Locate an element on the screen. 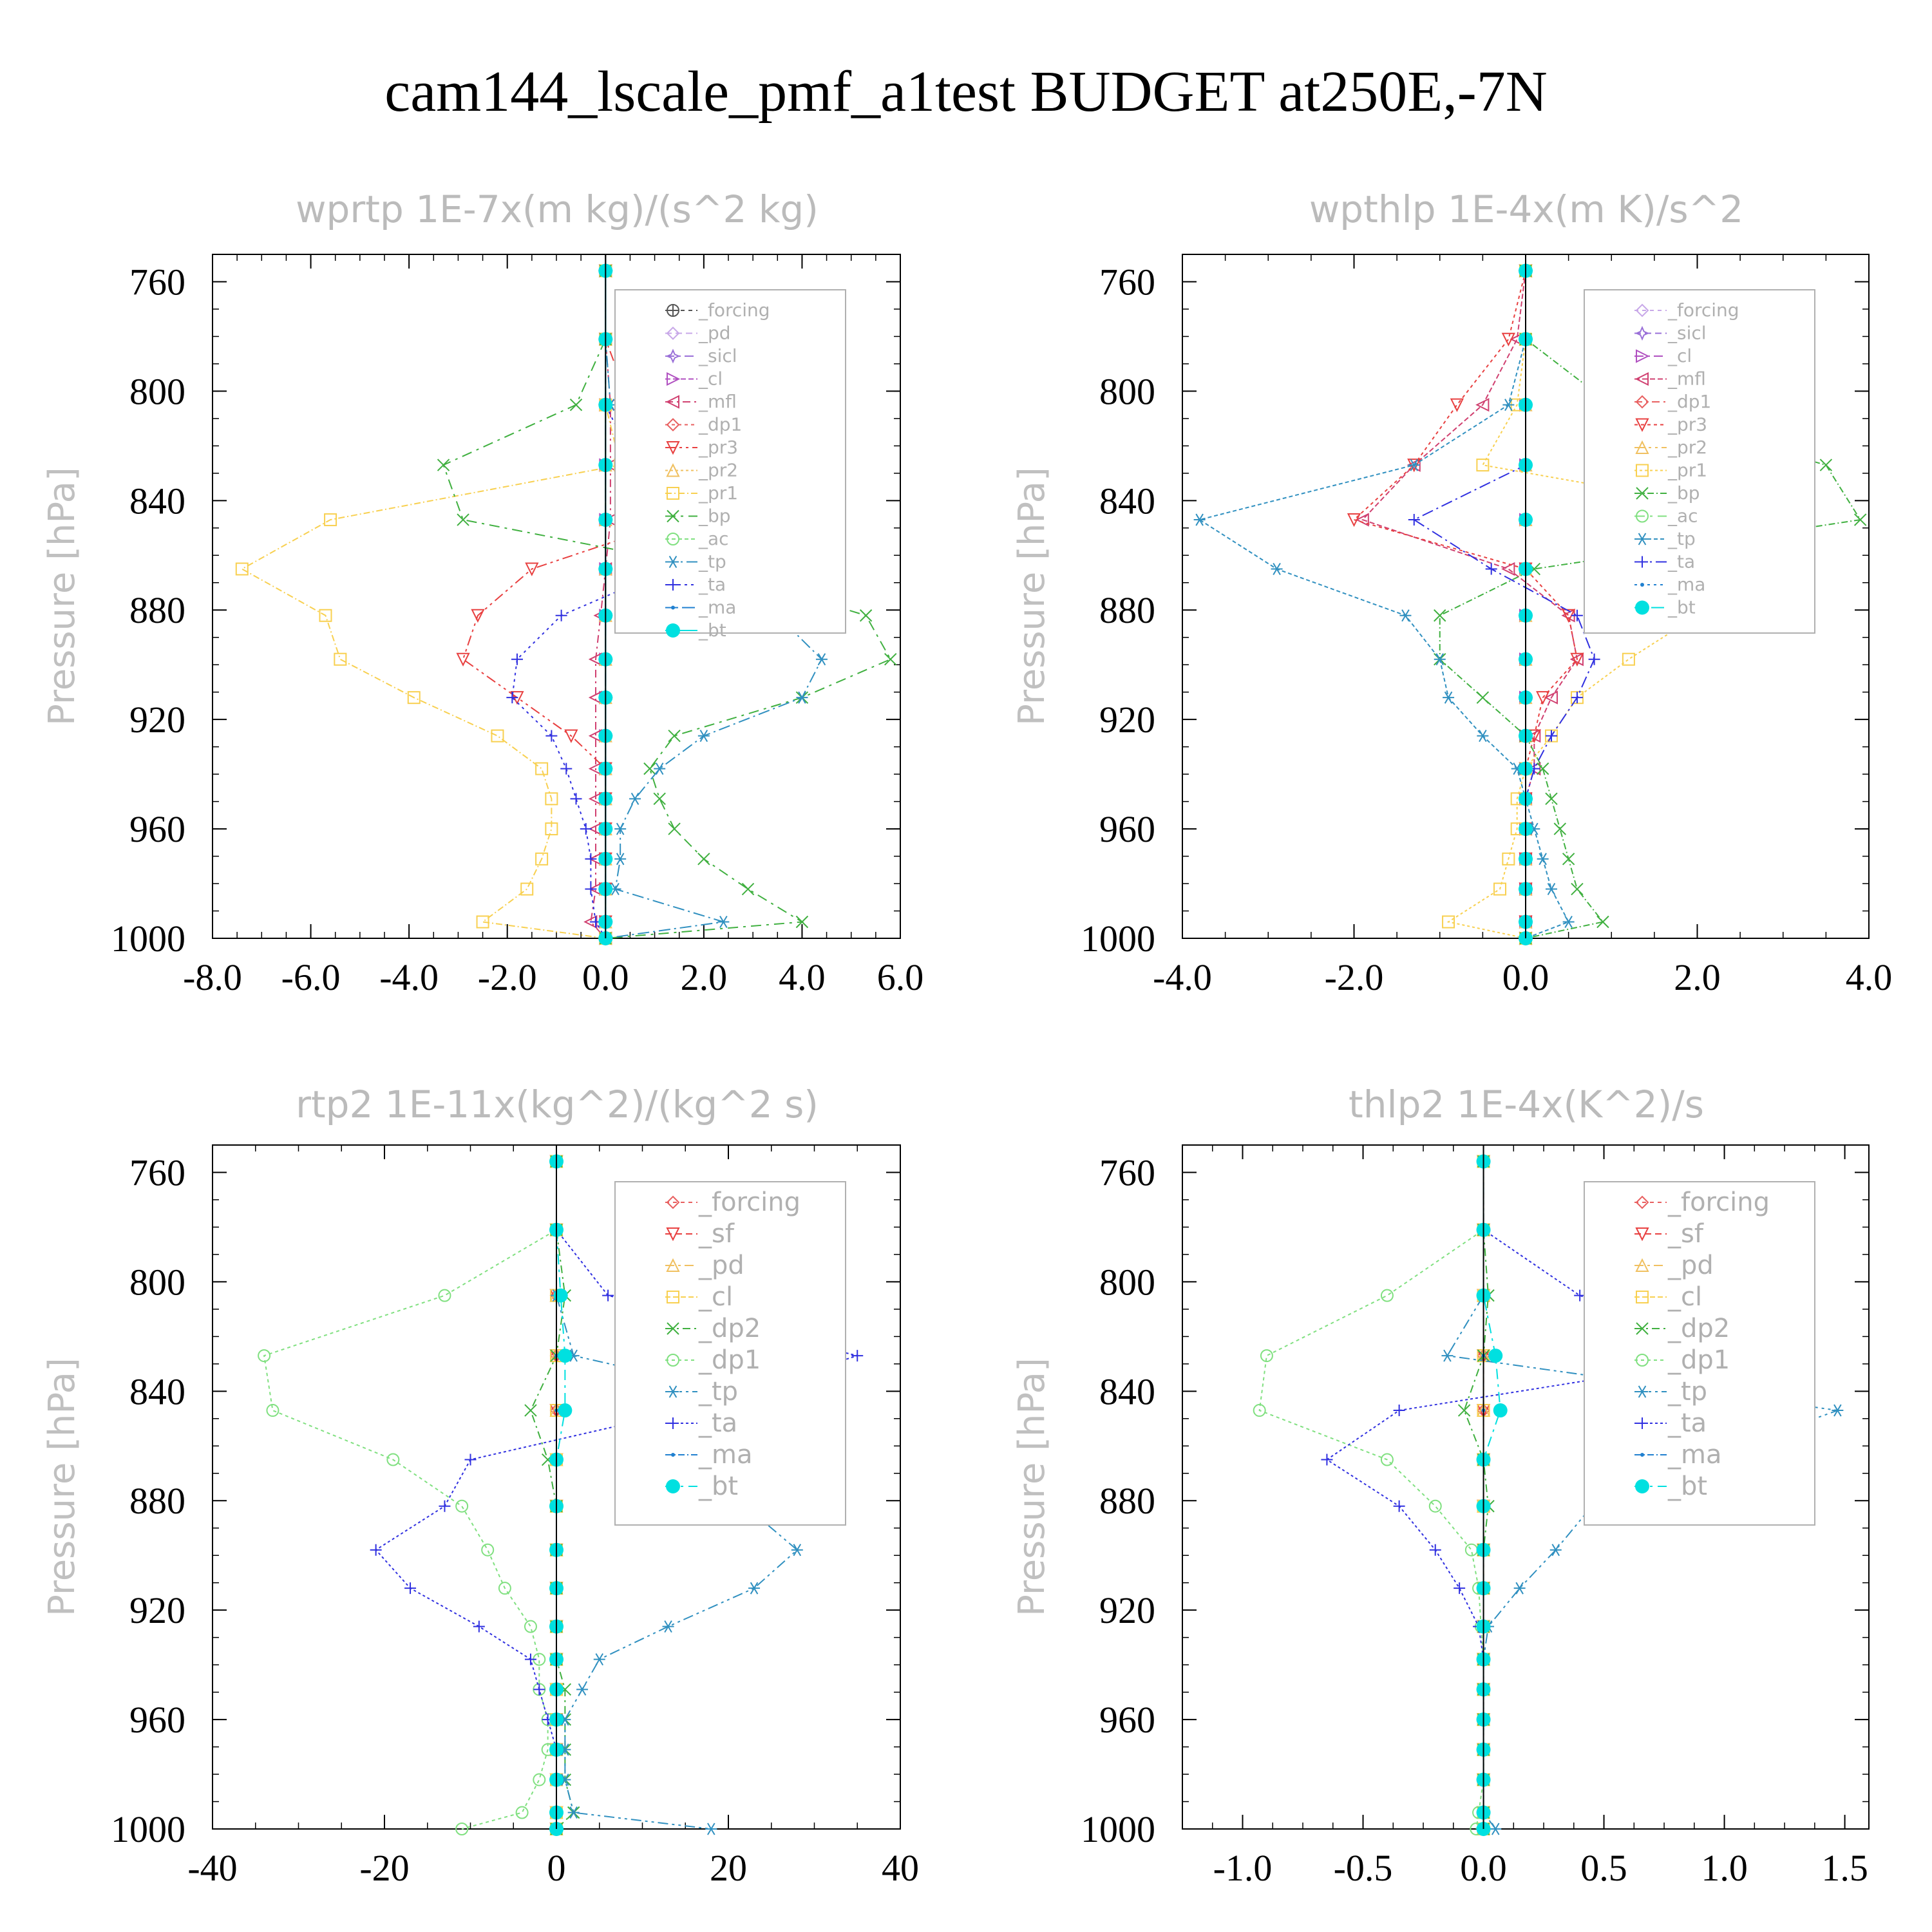 The height and width of the screenshot is (1932, 1932). legend-label: _ma is located at coordinates (717, 607).